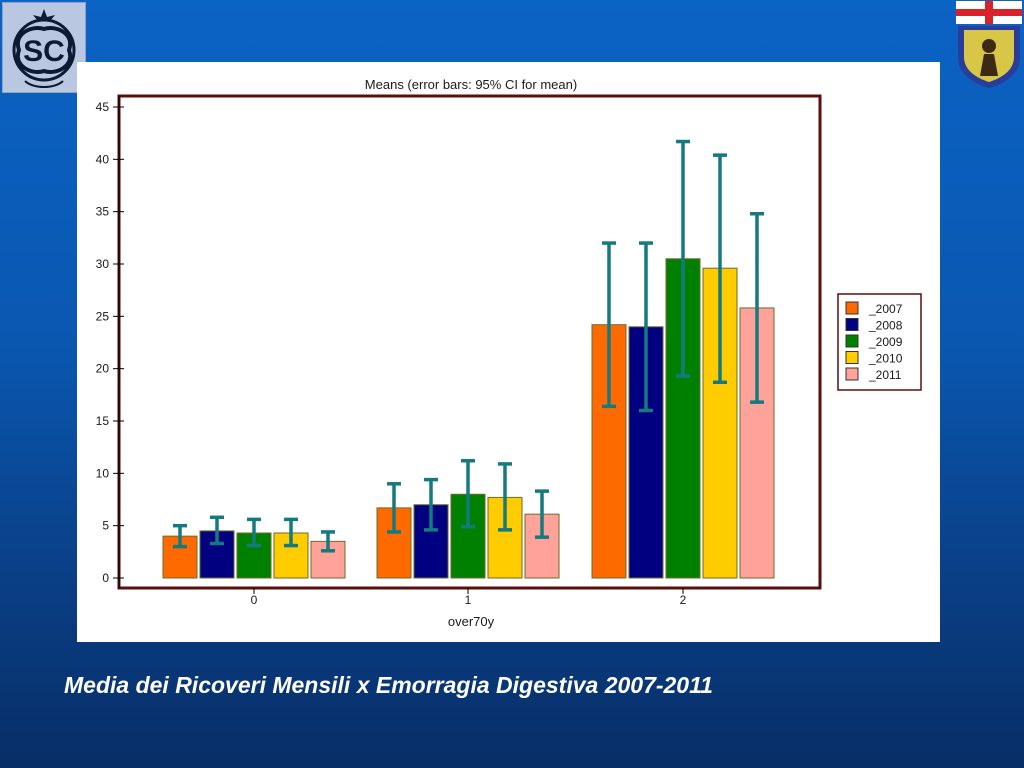 This screenshot has width=1024, height=768. Describe the element at coordinates (103, 212) in the screenshot. I see `y-tick-label: 35` at that location.